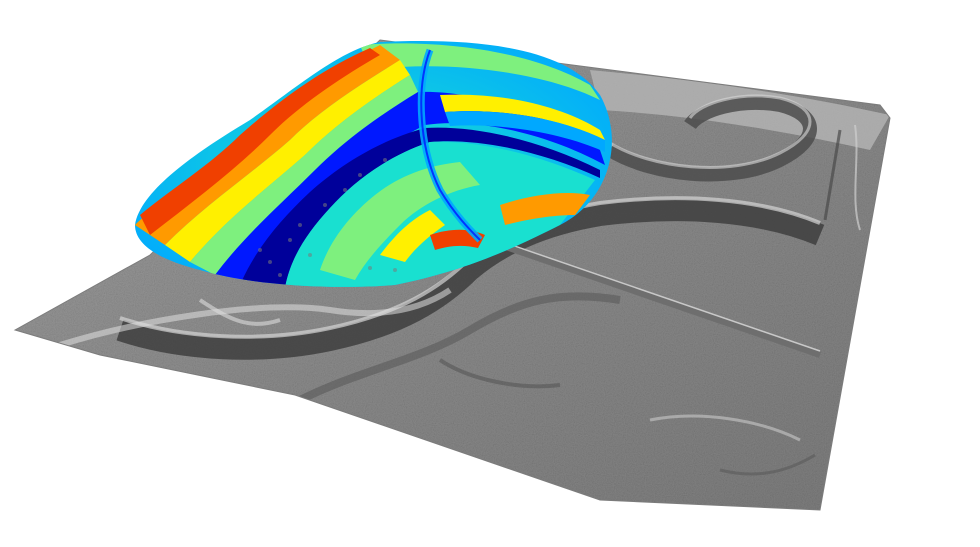 The height and width of the screenshot is (547, 980). I want to click on meander-bend, so click(711, 138).